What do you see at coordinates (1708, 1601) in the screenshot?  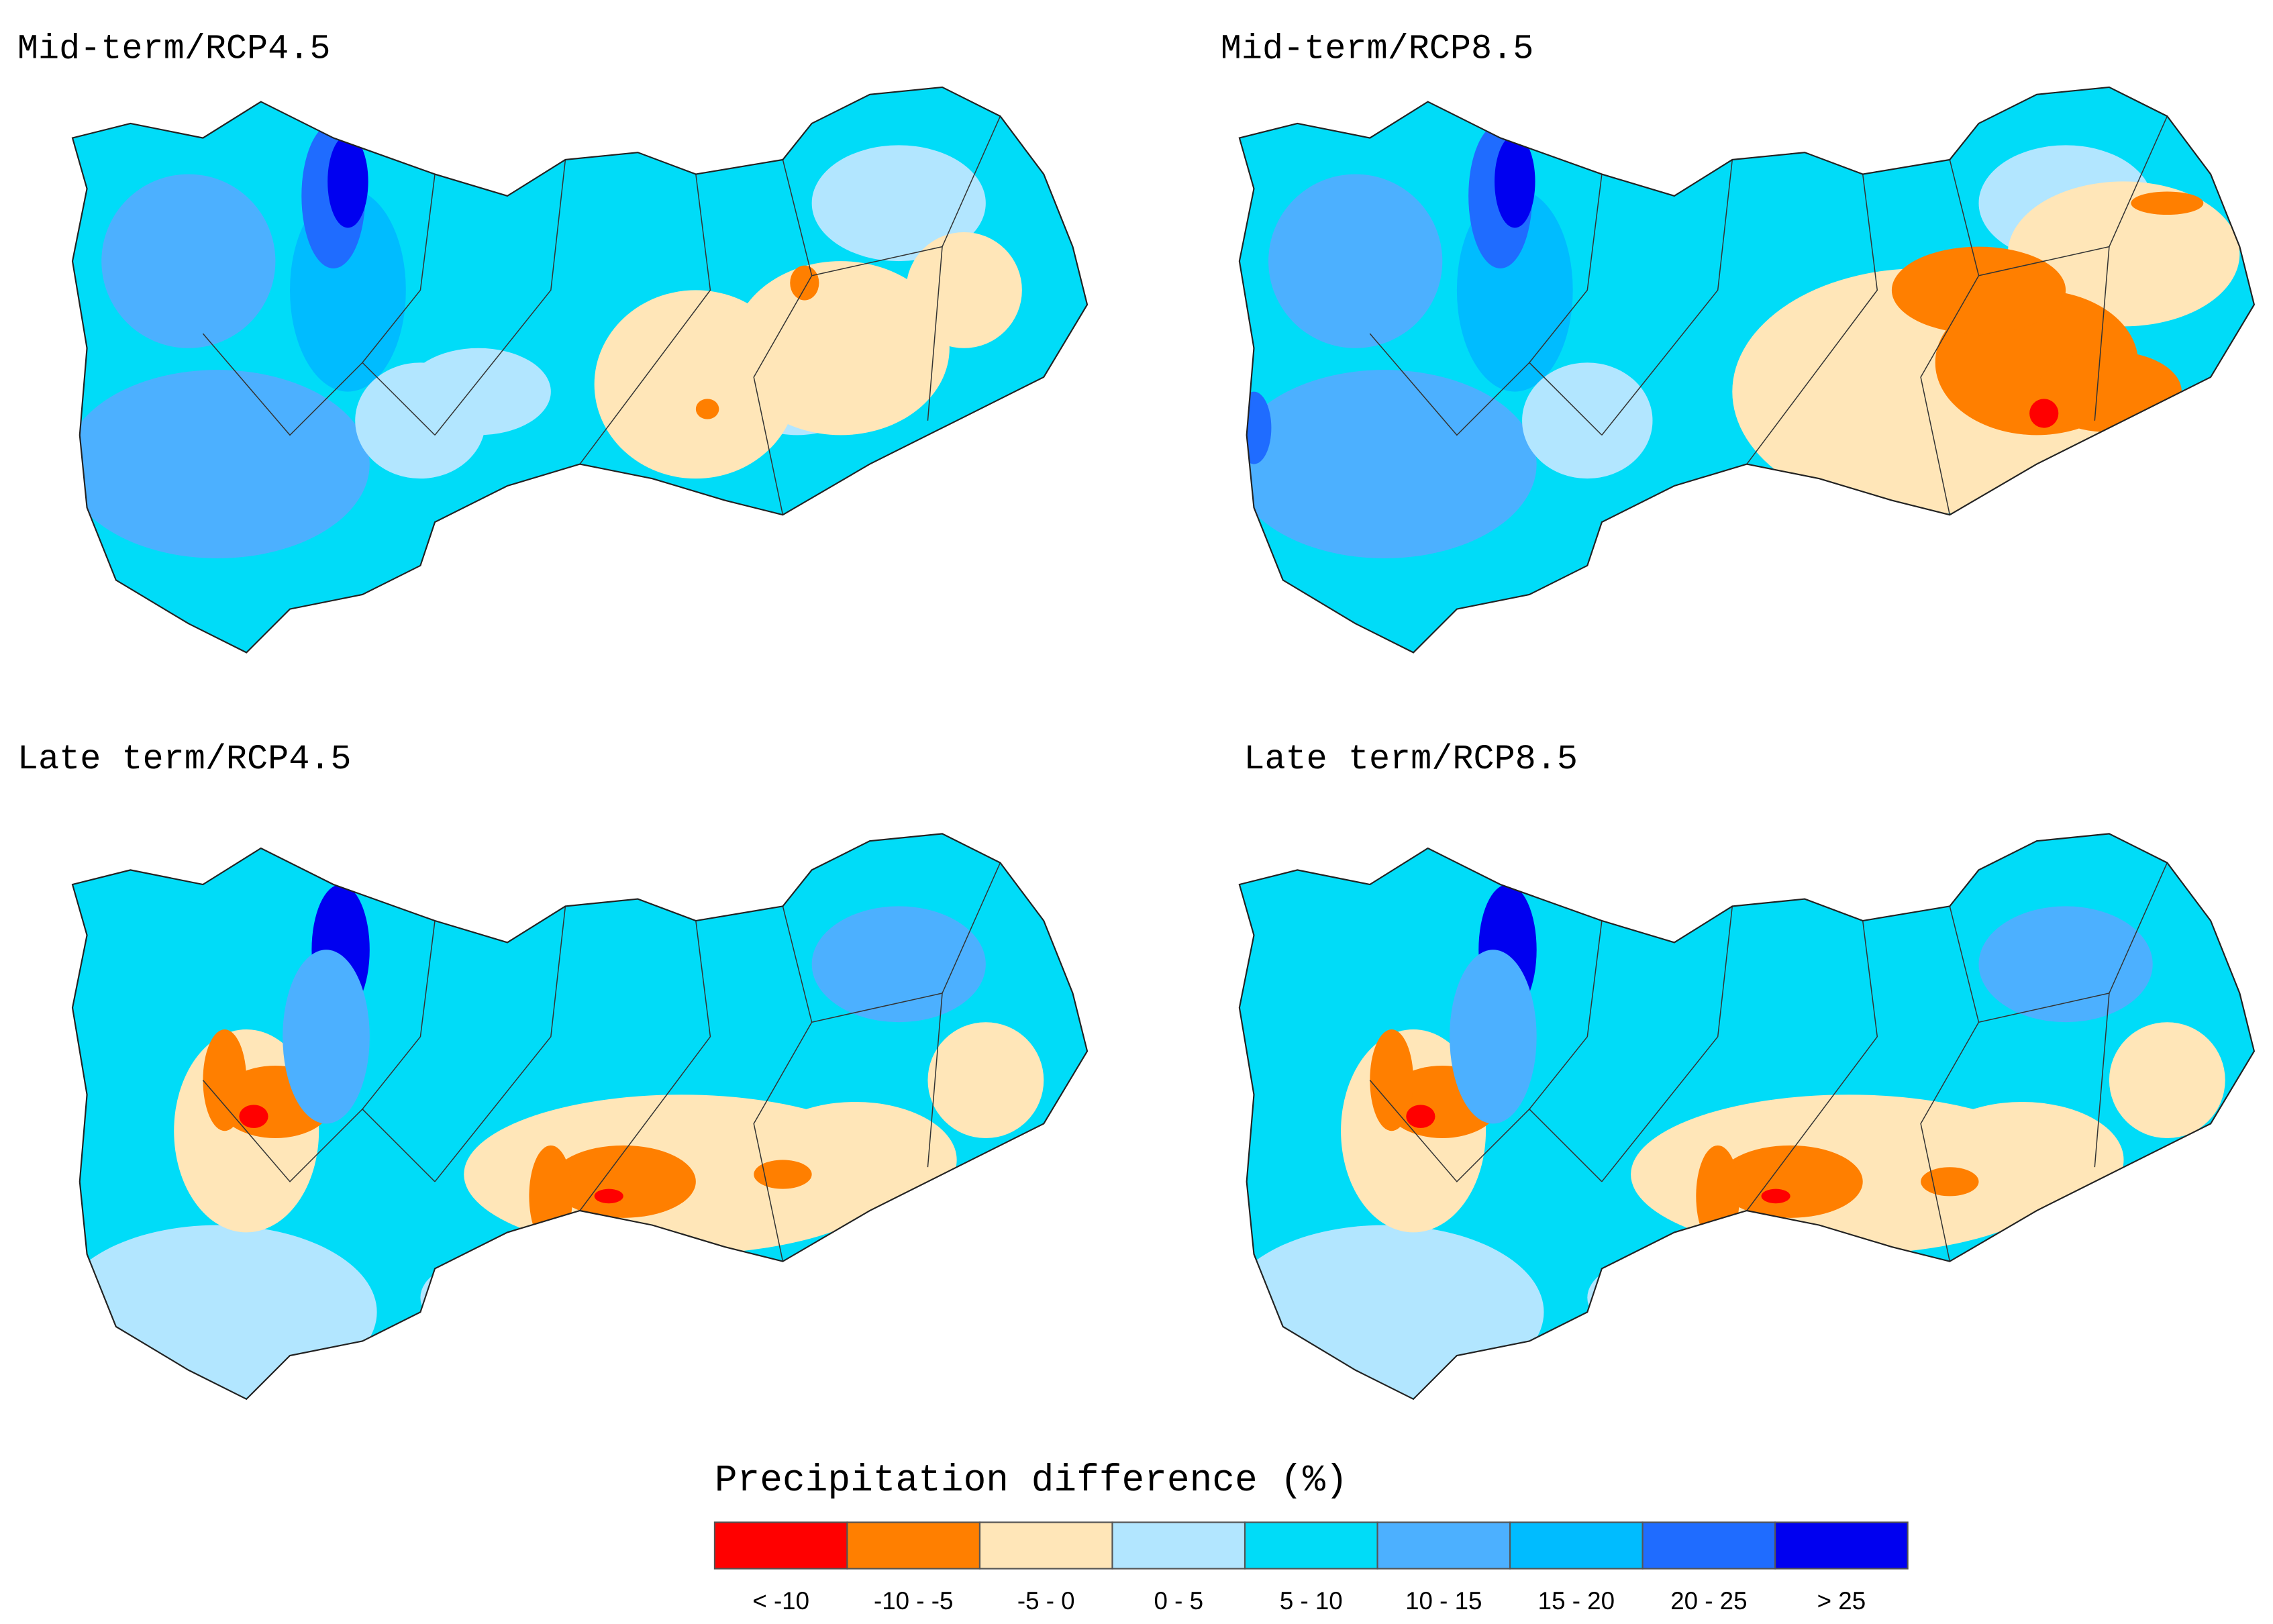 I see `legend-label: 20 - 25` at bounding box center [1708, 1601].